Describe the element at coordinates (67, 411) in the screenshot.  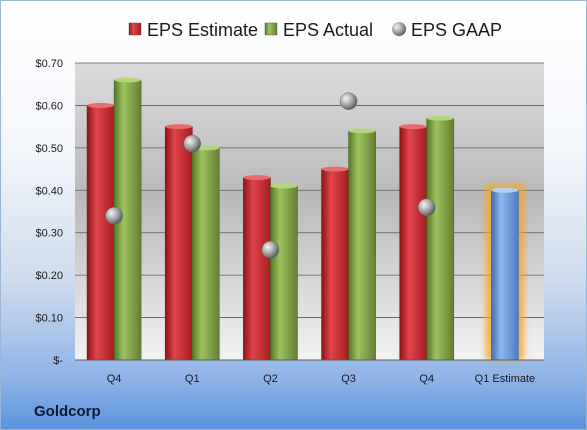
I see `company-name: Goldcorp` at that location.